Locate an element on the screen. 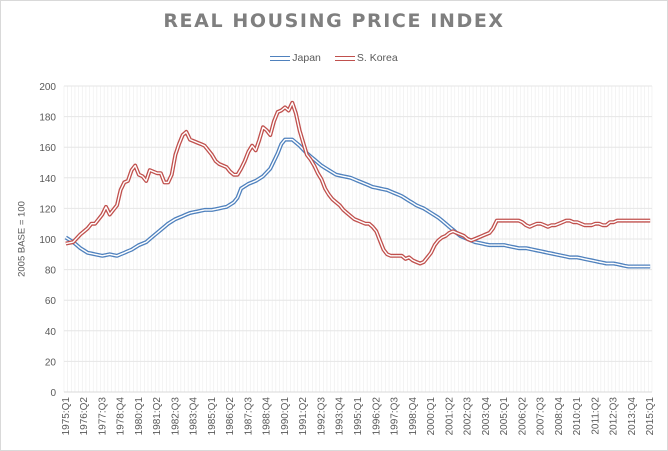 The height and width of the screenshot is (451, 668). x-tick-label: 1990:Q1 is located at coordinates (285, 416).